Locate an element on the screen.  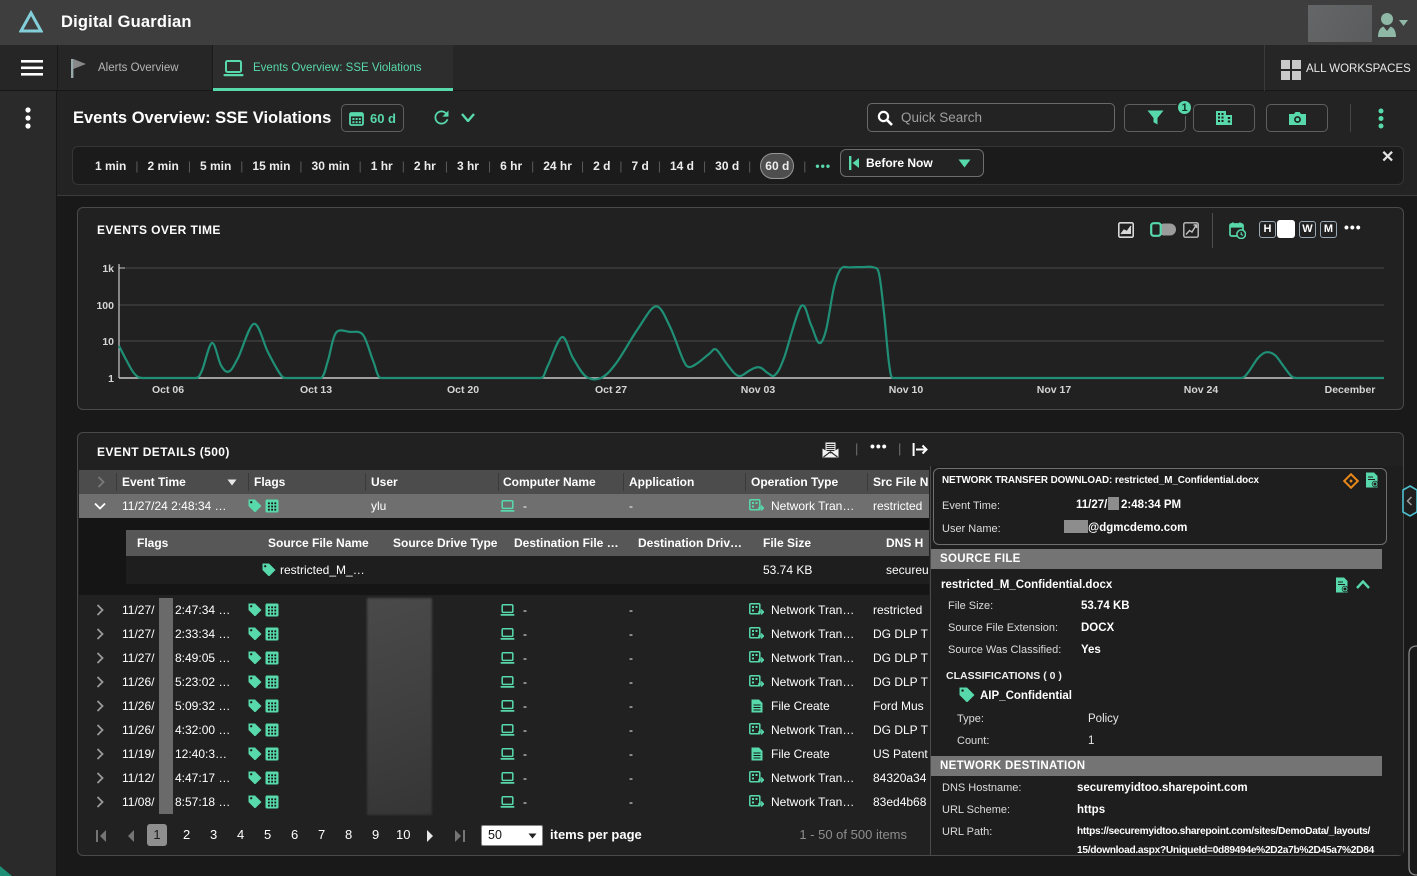
svg-text: 100 is located at coordinates (105, 306).